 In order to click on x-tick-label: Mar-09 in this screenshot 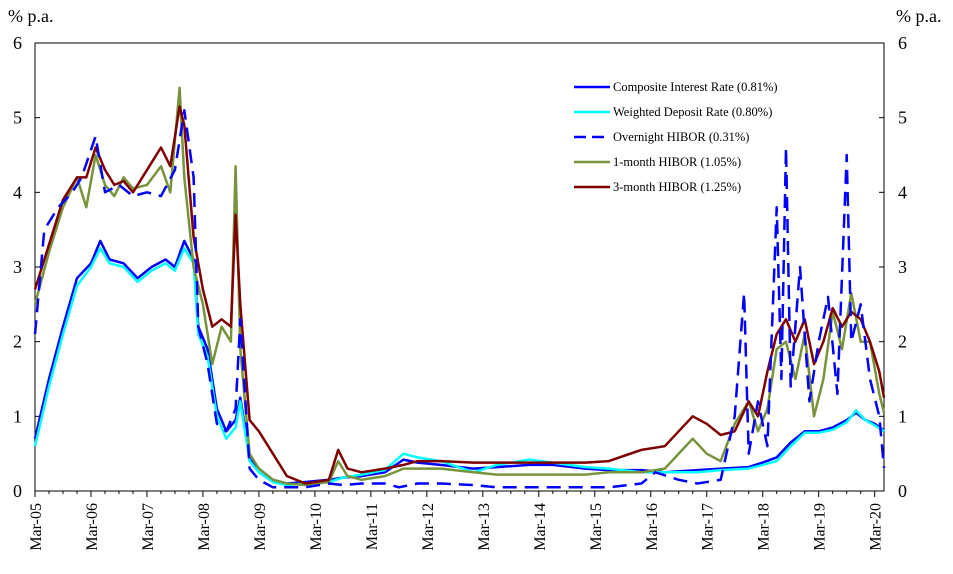, I will do `click(260, 527)`.